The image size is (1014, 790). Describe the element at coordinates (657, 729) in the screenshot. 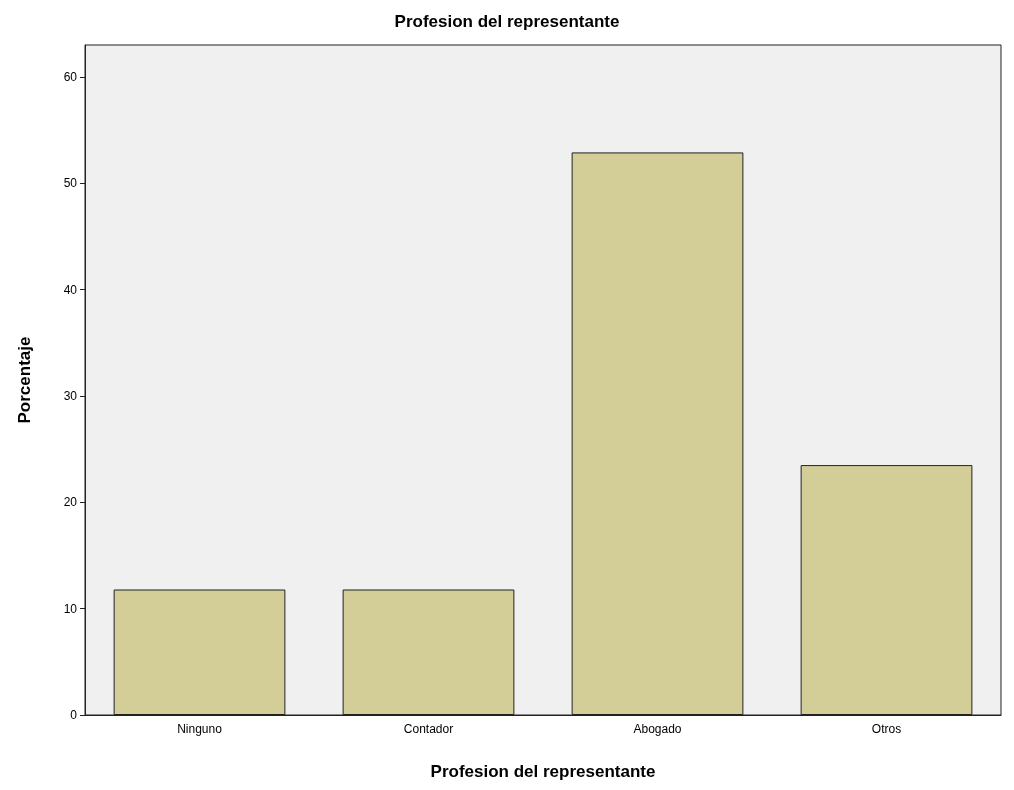

I see `x-tick-label: Abogado` at that location.